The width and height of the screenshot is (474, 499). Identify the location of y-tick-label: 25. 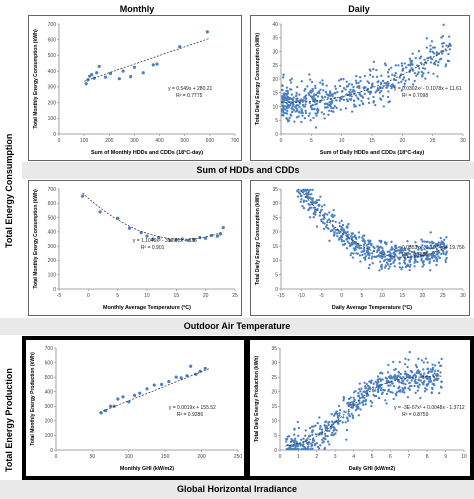
(275, 66).